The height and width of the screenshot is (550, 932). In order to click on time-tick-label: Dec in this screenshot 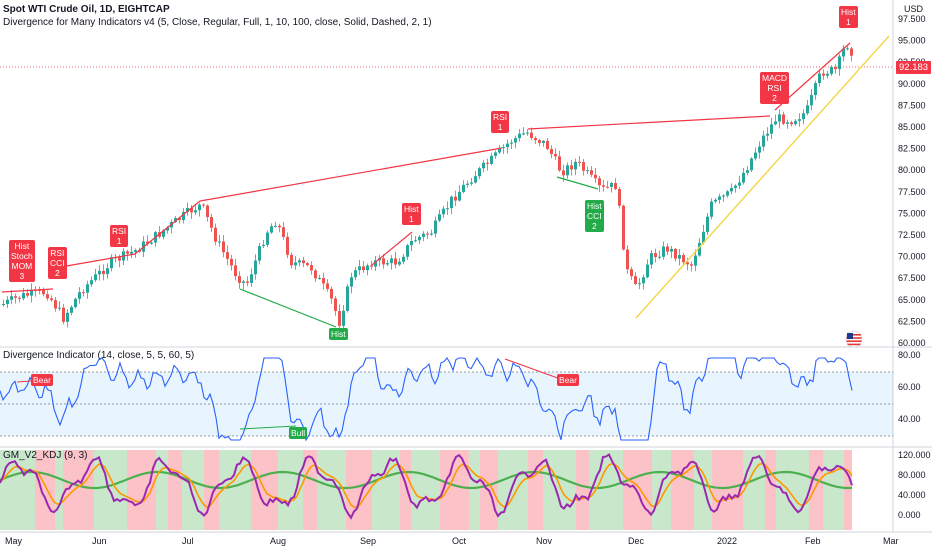, I will do `click(636, 541)`.